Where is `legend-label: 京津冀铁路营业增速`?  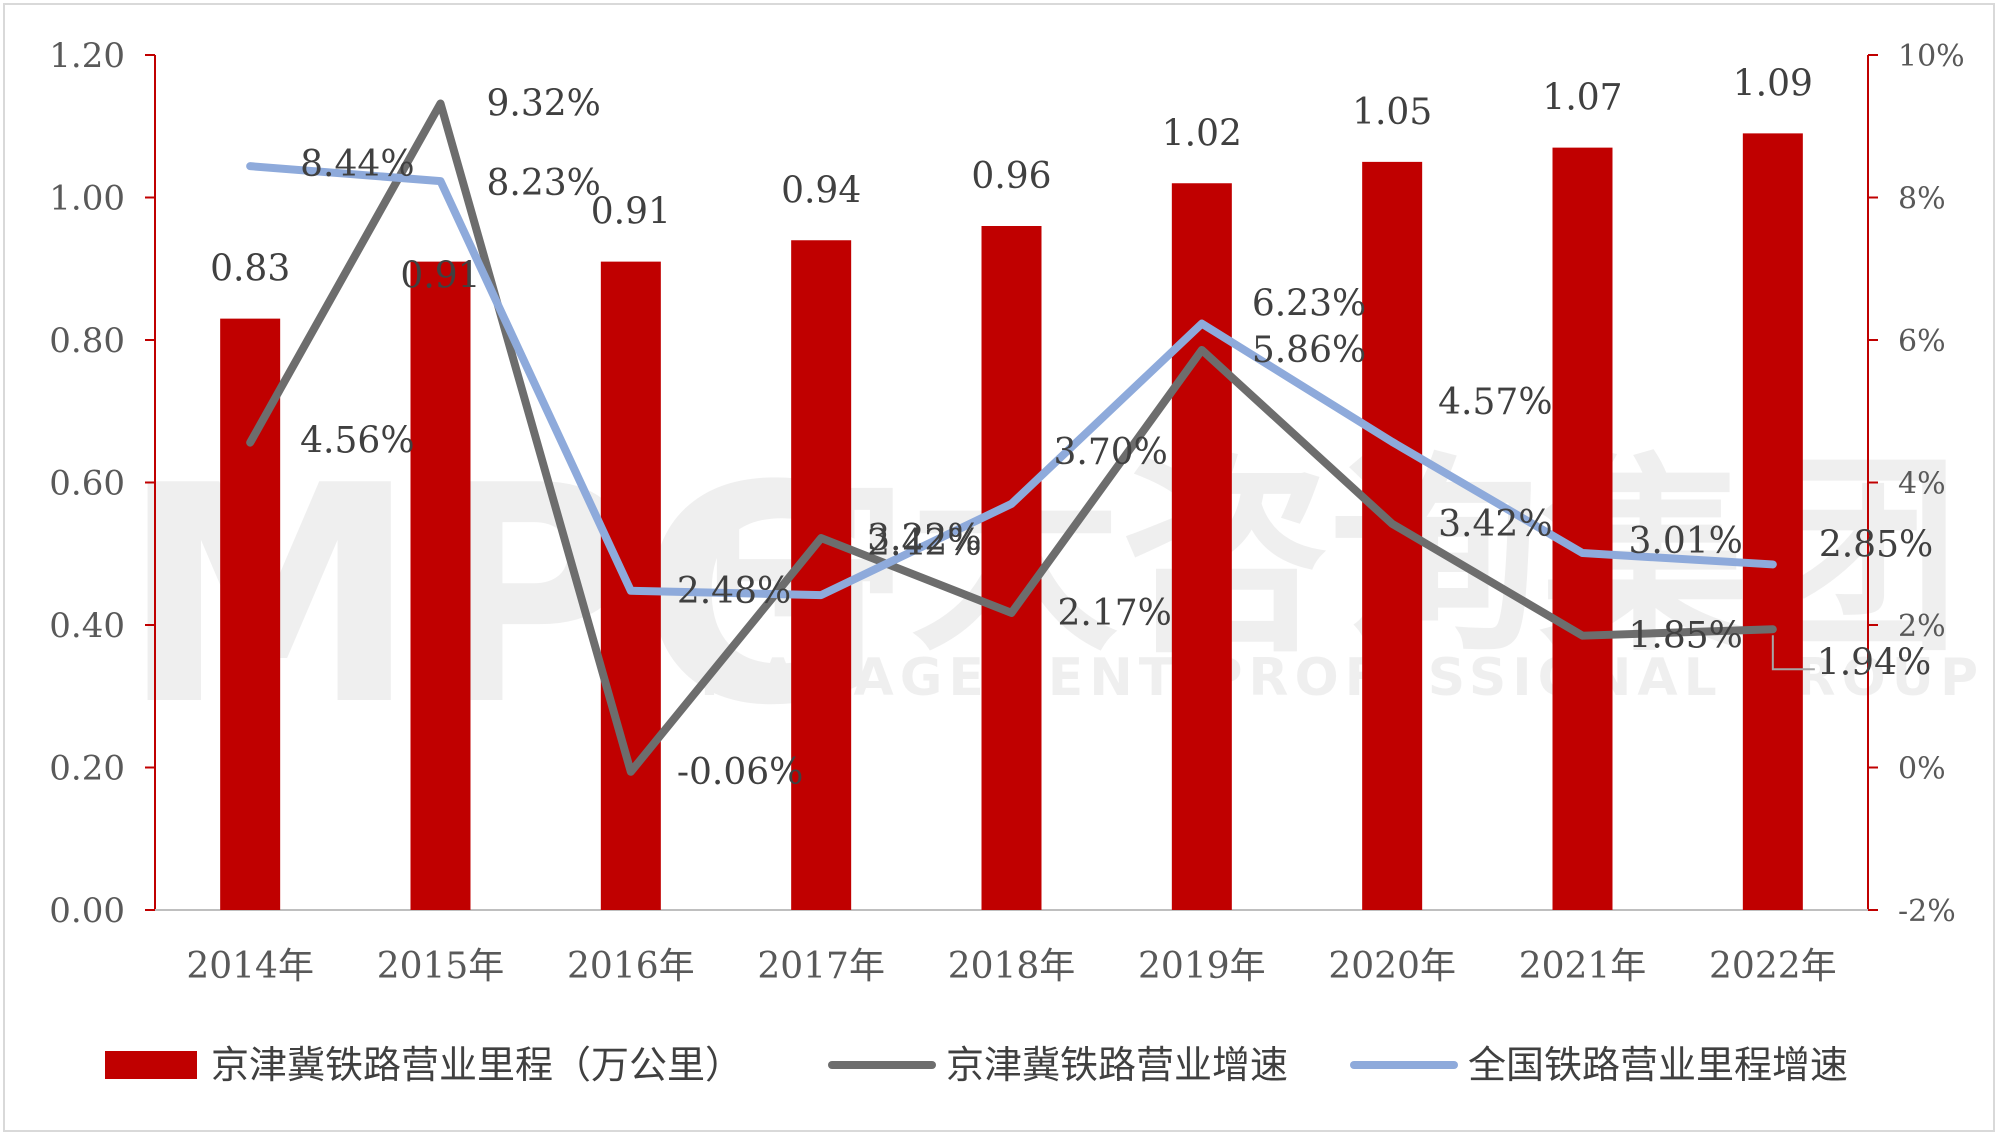
legend-label: 京津冀铁路营业增速 is located at coordinates (1117, 1065).